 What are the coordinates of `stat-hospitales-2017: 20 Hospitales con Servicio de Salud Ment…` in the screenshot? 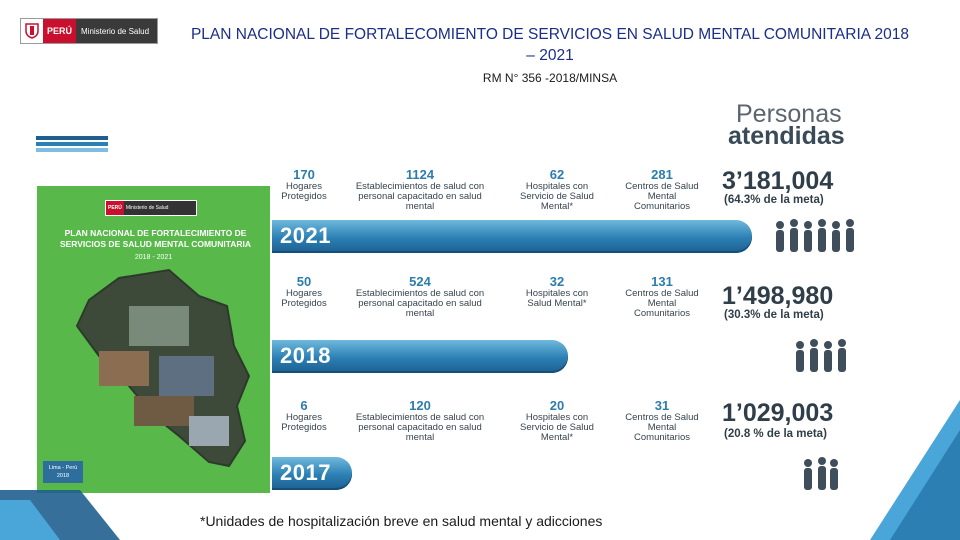 It's located at (557, 421).